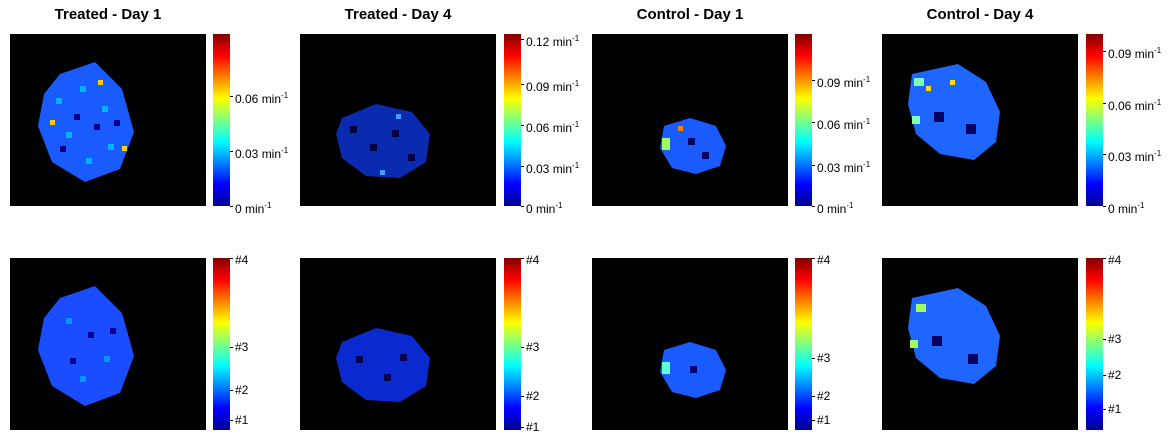  I want to click on panel-title-treated-day4: Treated - Day 4, so click(398, 14).